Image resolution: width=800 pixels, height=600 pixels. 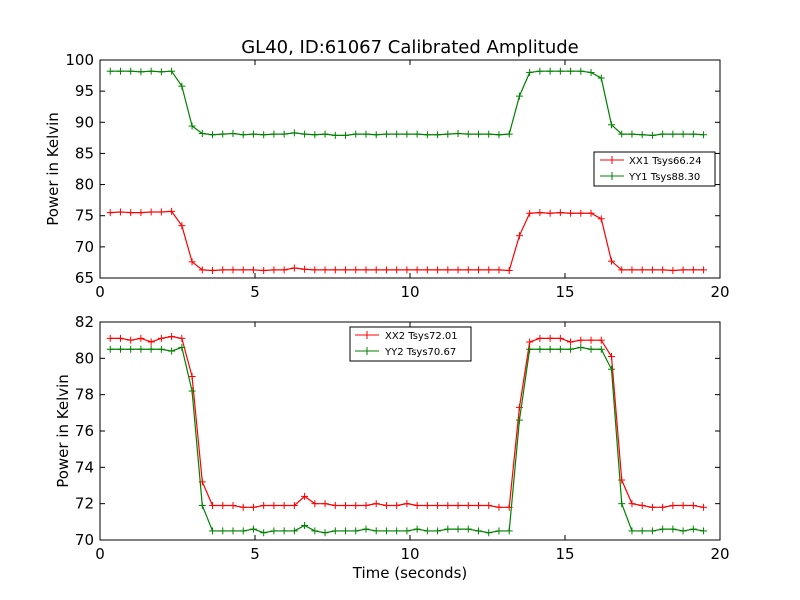 What do you see at coordinates (84, 504) in the screenshot?
I see `bottom-y-tick-label: 72` at bounding box center [84, 504].